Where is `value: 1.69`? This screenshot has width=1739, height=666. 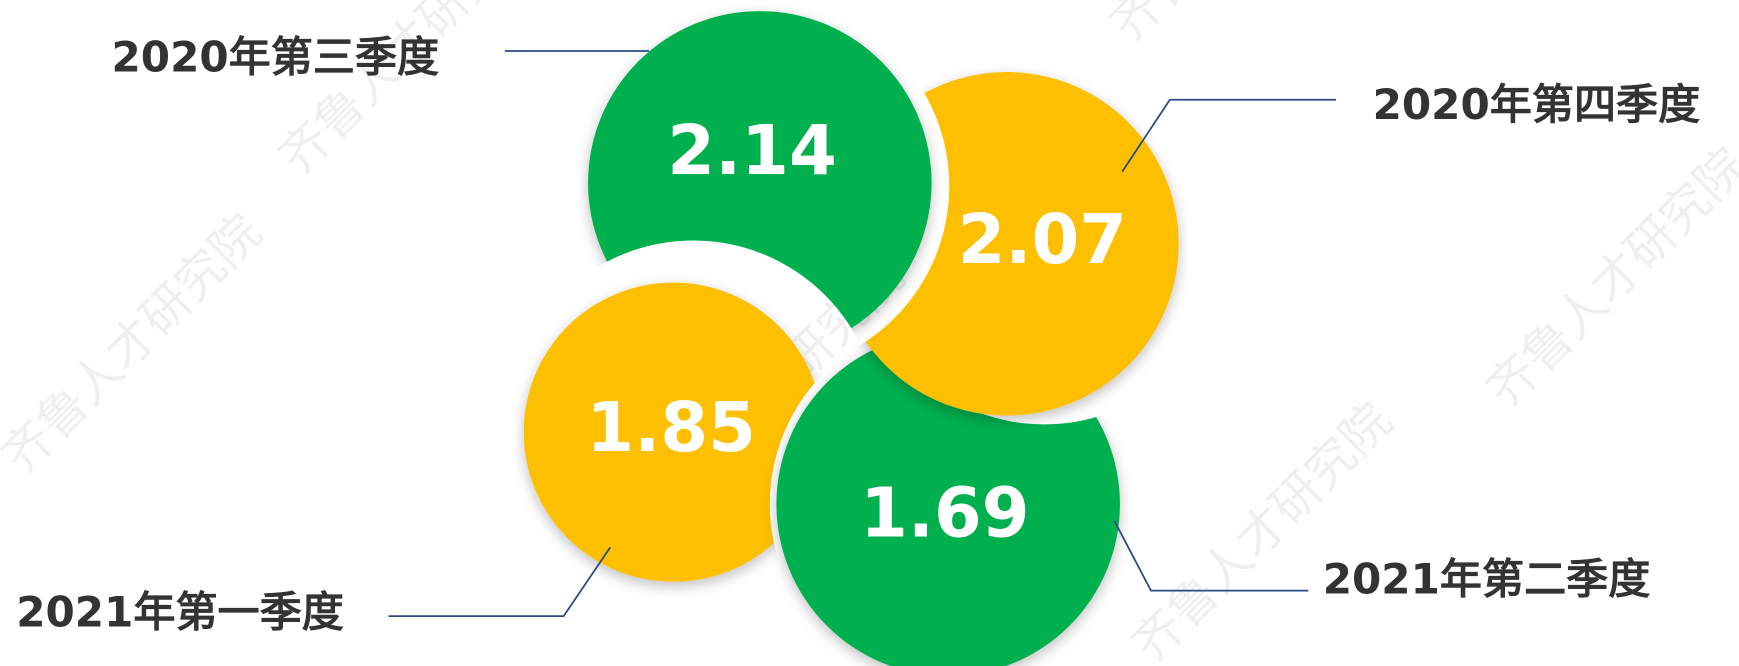
value: 1.69 is located at coordinates (944, 514).